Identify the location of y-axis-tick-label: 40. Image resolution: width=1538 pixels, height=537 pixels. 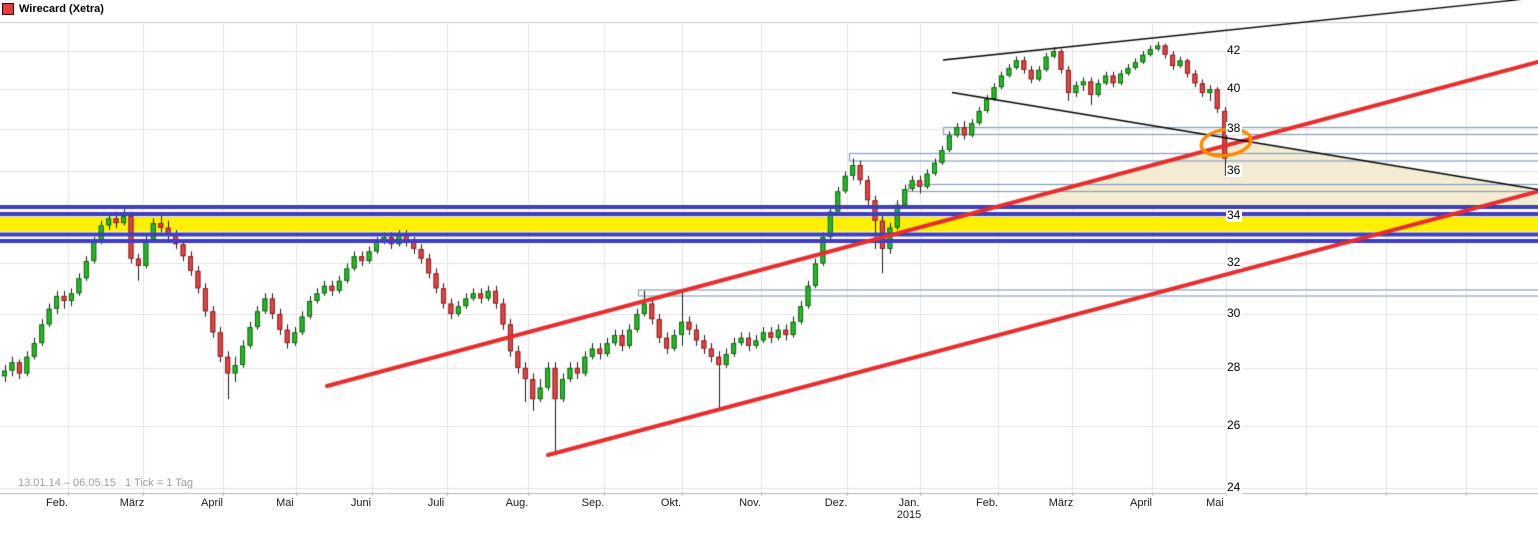
(1234, 88).